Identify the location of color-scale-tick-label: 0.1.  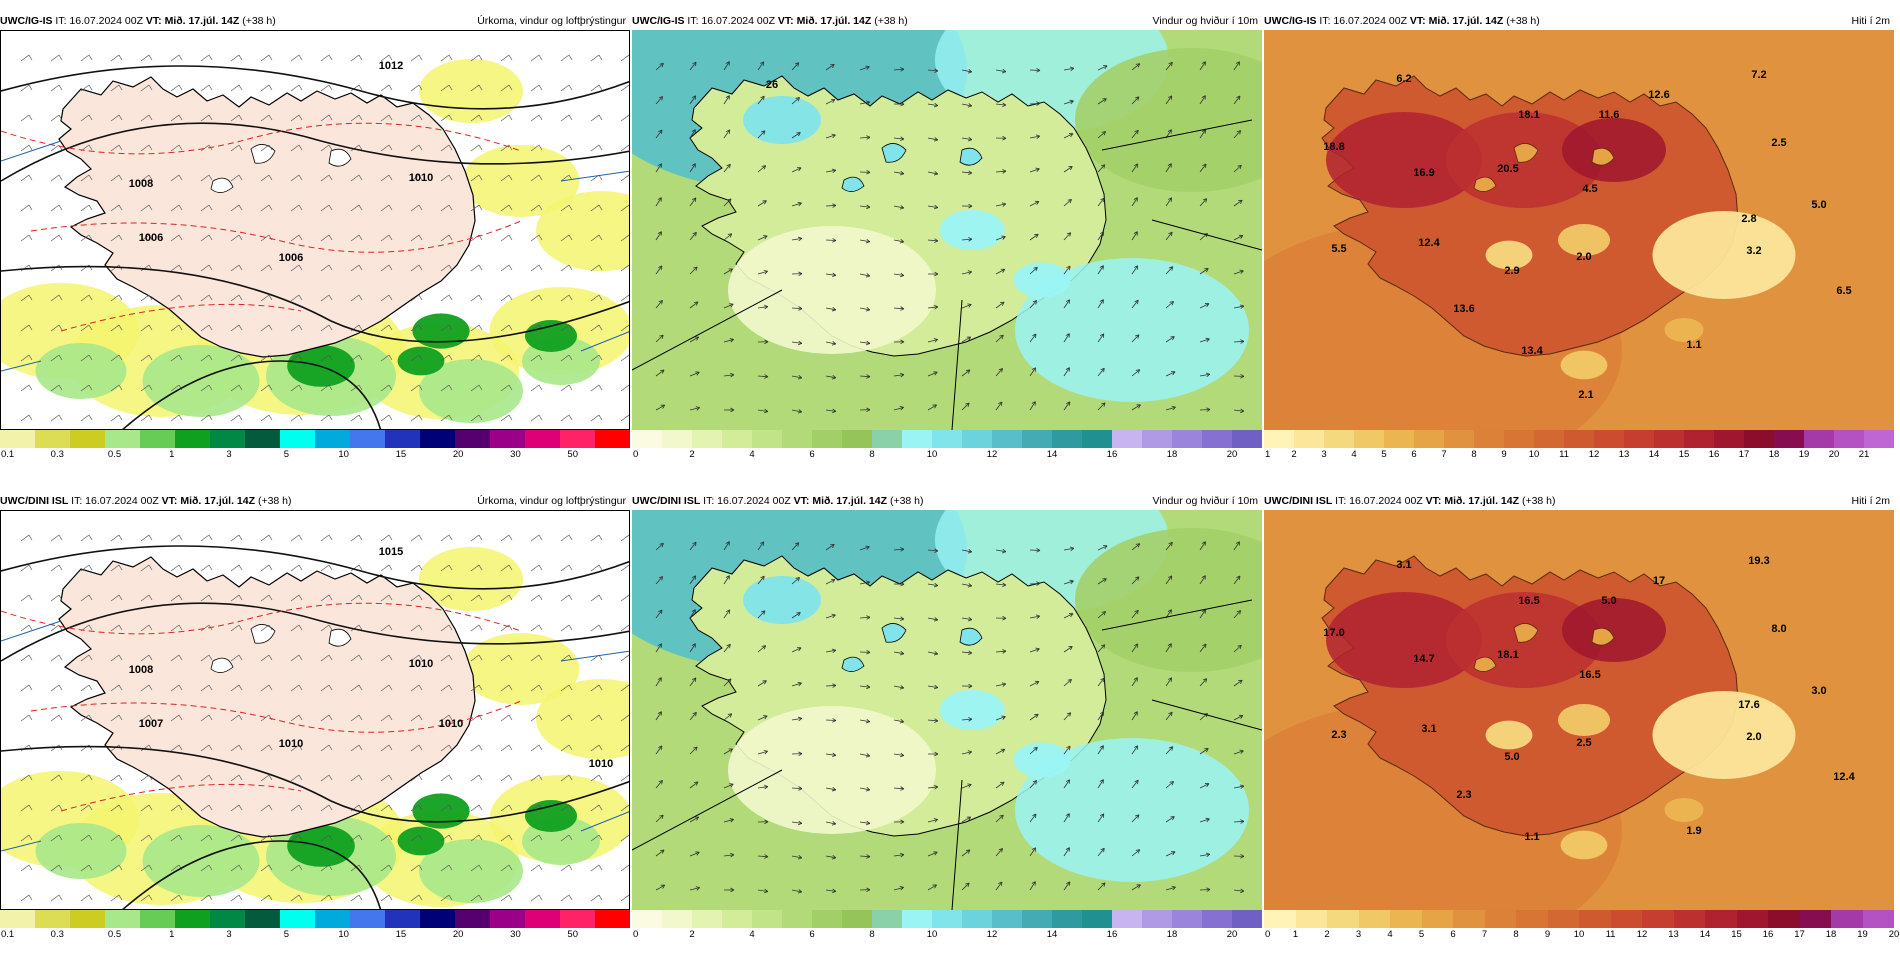
(7, 934).